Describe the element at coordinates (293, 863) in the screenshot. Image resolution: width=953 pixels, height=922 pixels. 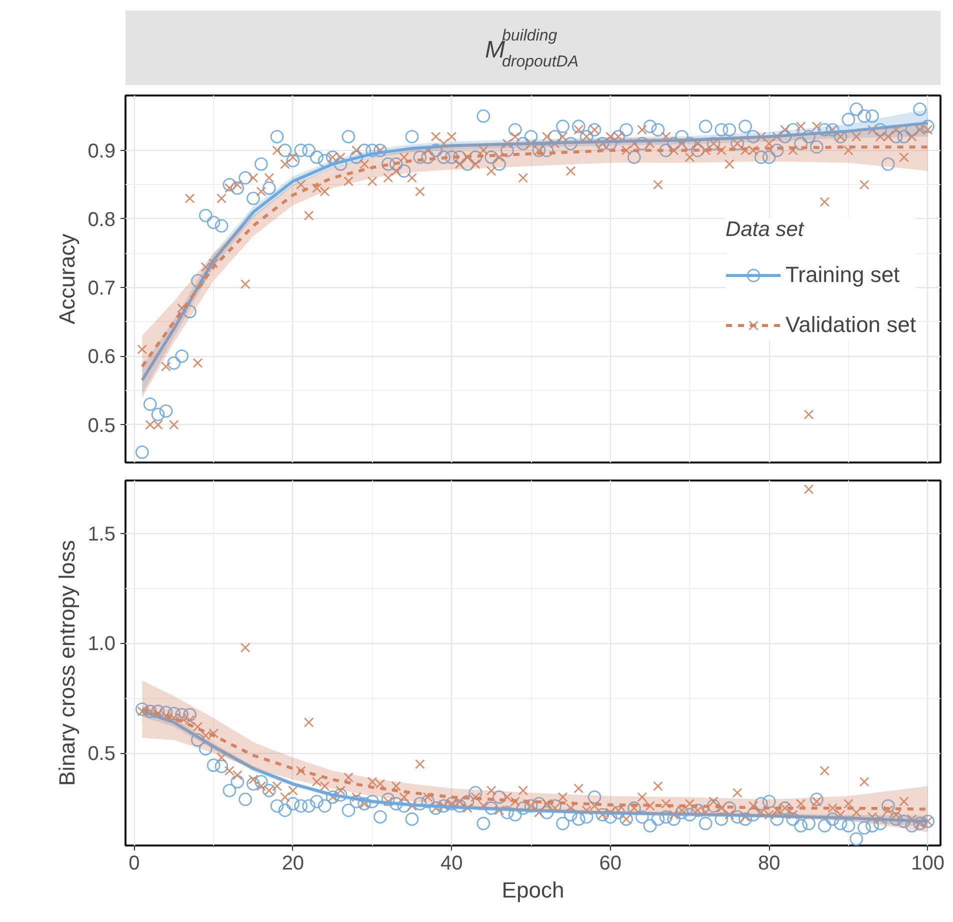
I see `x-tick-label: 20` at that location.